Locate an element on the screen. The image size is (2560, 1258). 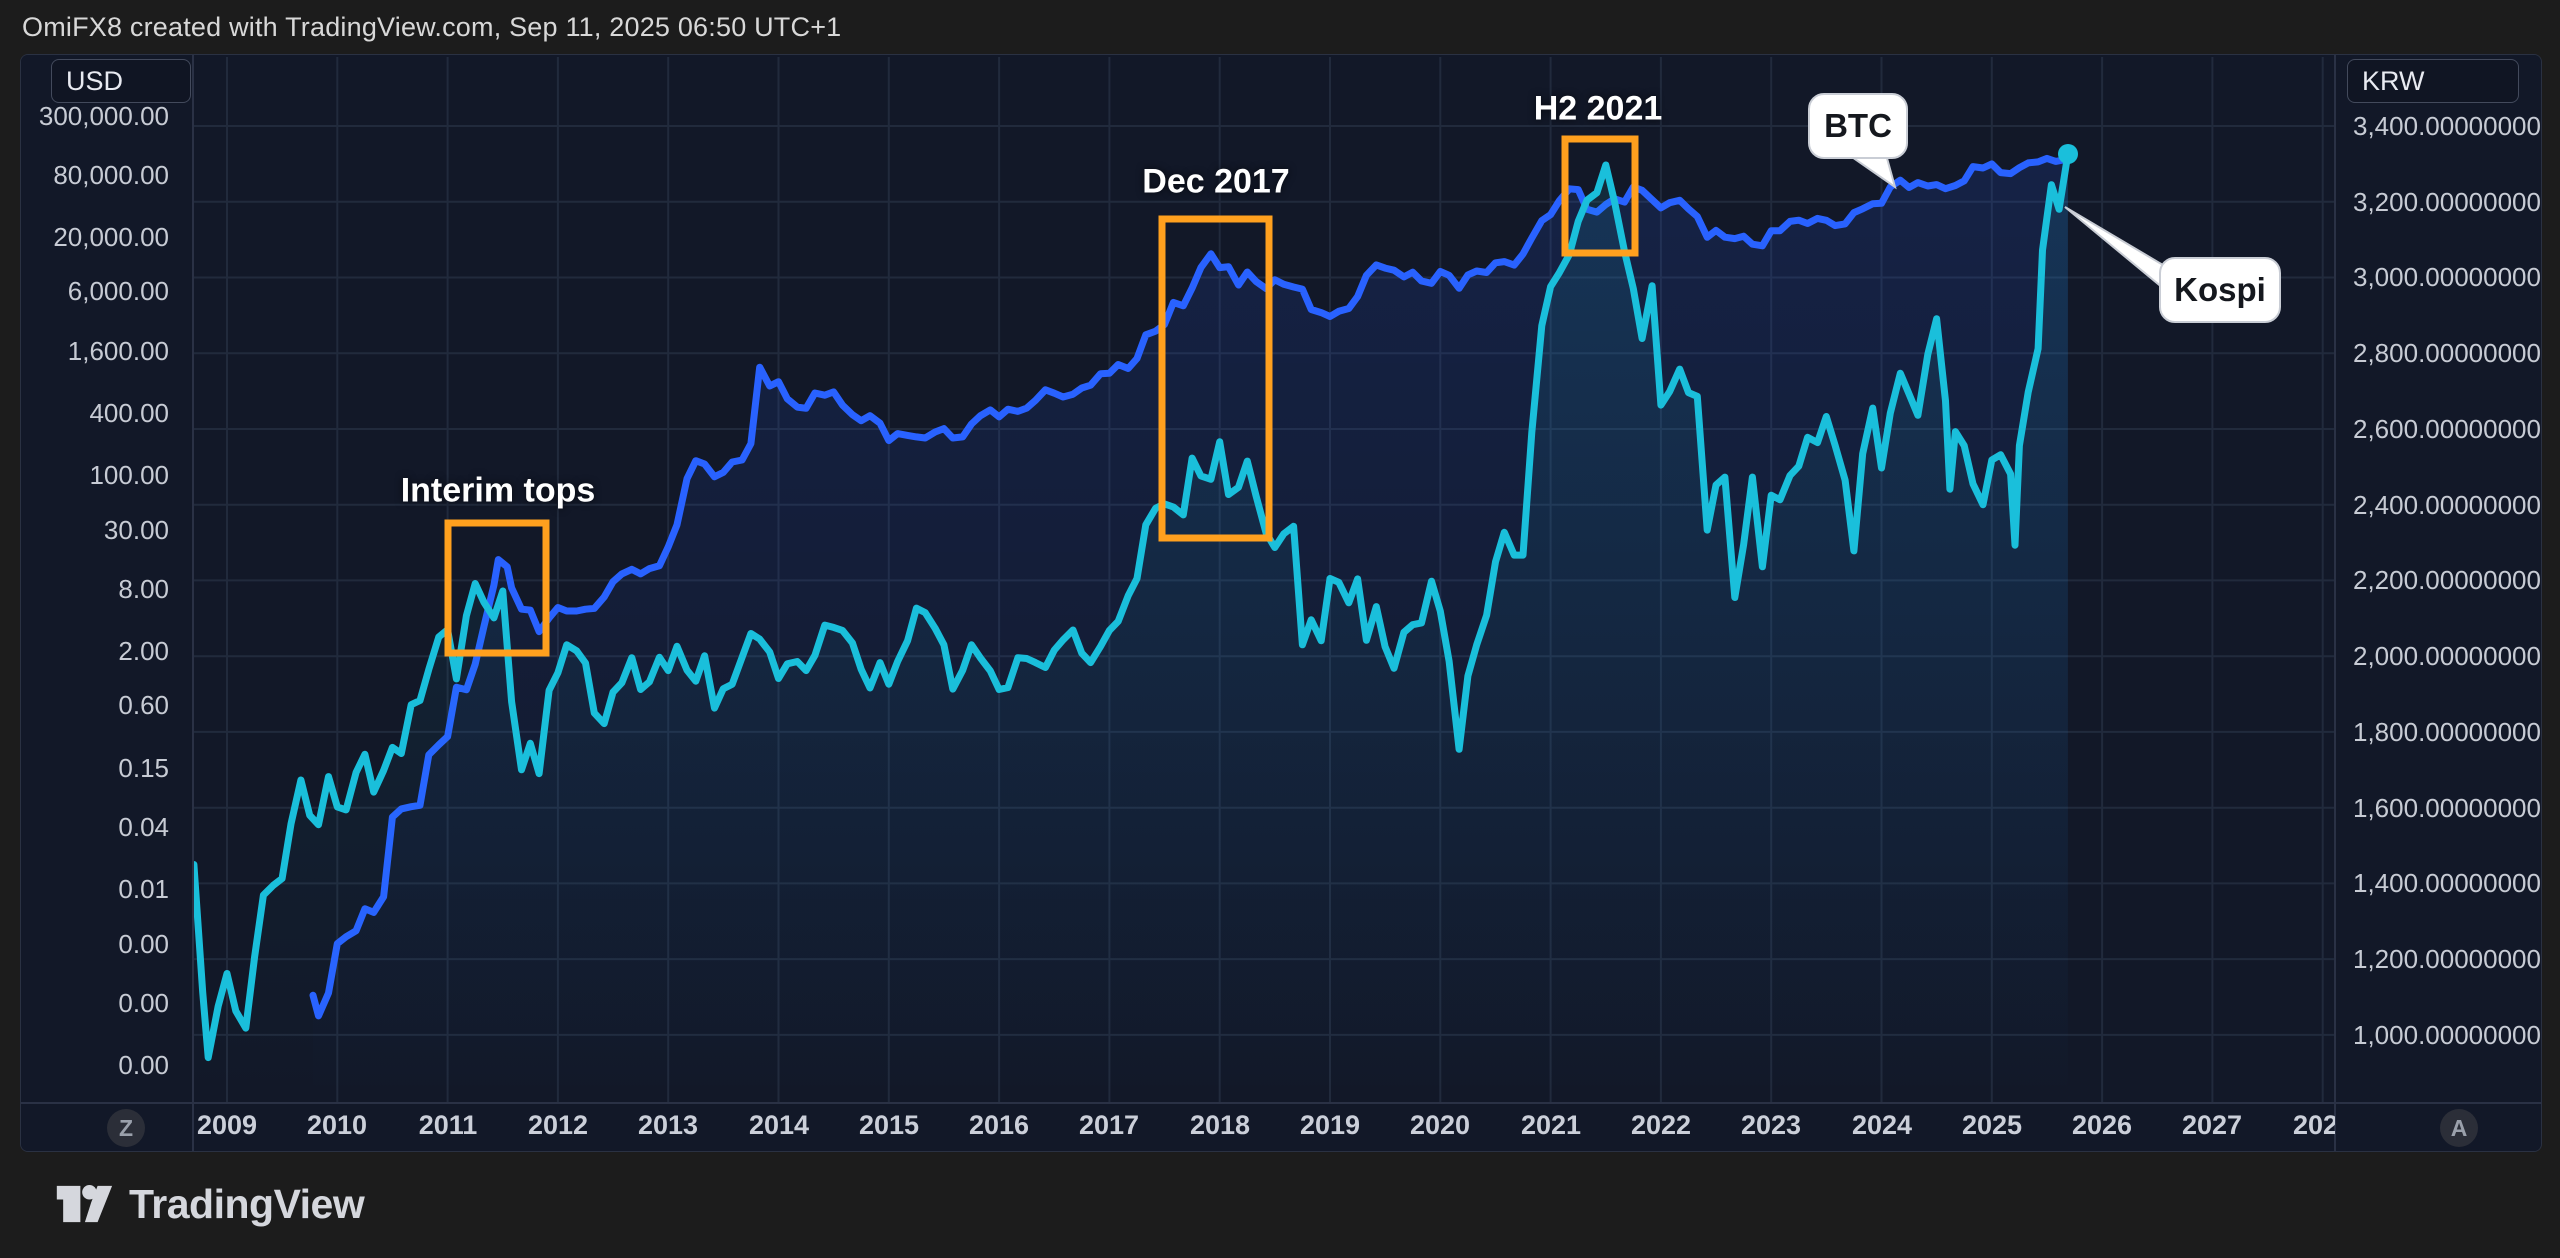
annotation-dec-2017: Dec 2017 is located at coordinates (1216, 181).